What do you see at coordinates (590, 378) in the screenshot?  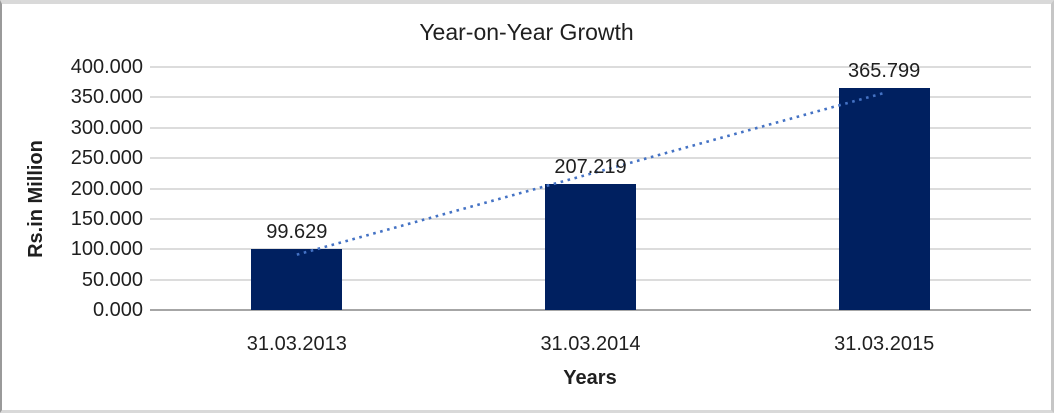 I see `x-axis-title: Years` at bounding box center [590, 378].